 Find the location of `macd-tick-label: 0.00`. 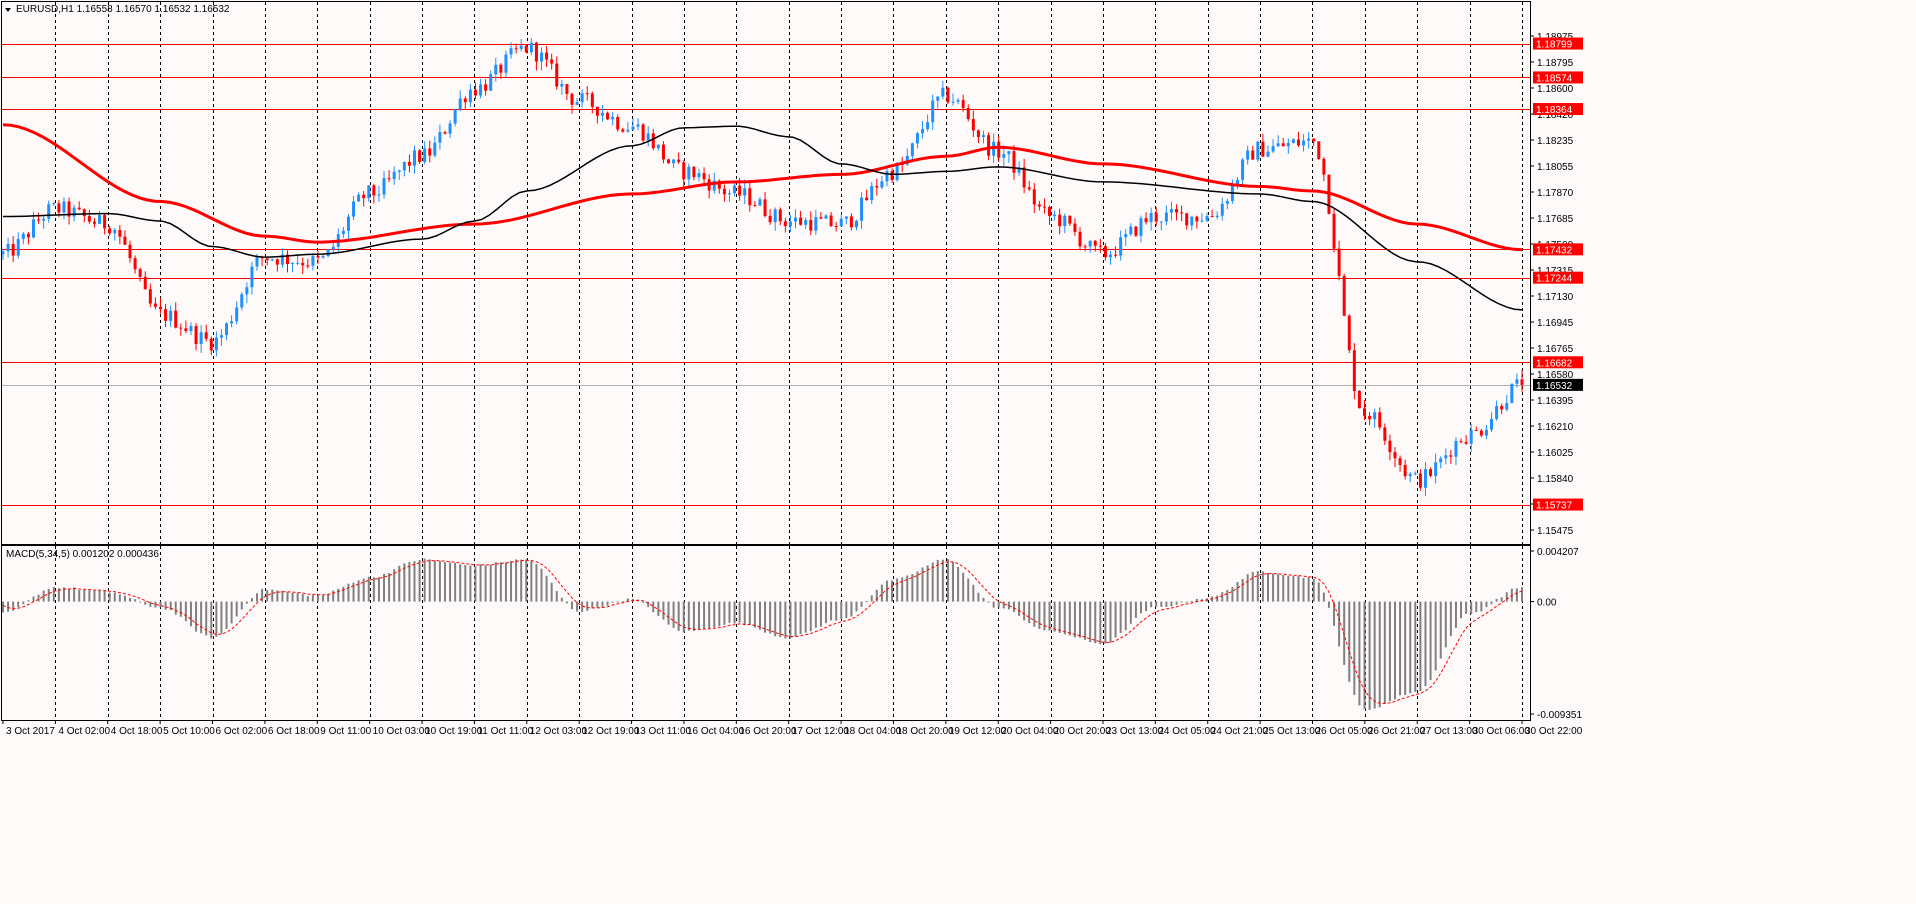

macd-tick-label: 0.00 is located at coordinates (1547, 603).